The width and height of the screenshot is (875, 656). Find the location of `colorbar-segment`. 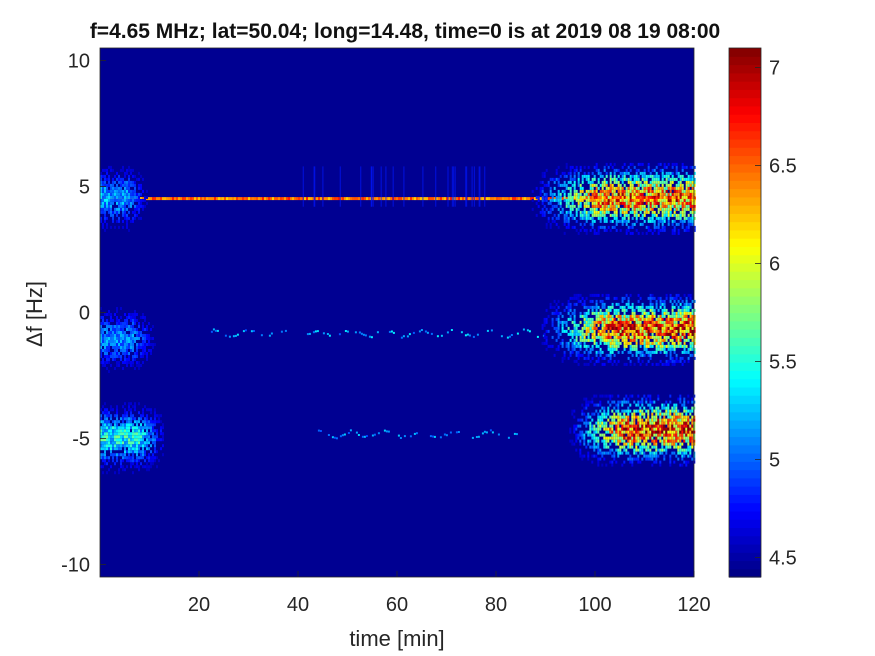

colorbar-segment is located at coordinates (745, 548).